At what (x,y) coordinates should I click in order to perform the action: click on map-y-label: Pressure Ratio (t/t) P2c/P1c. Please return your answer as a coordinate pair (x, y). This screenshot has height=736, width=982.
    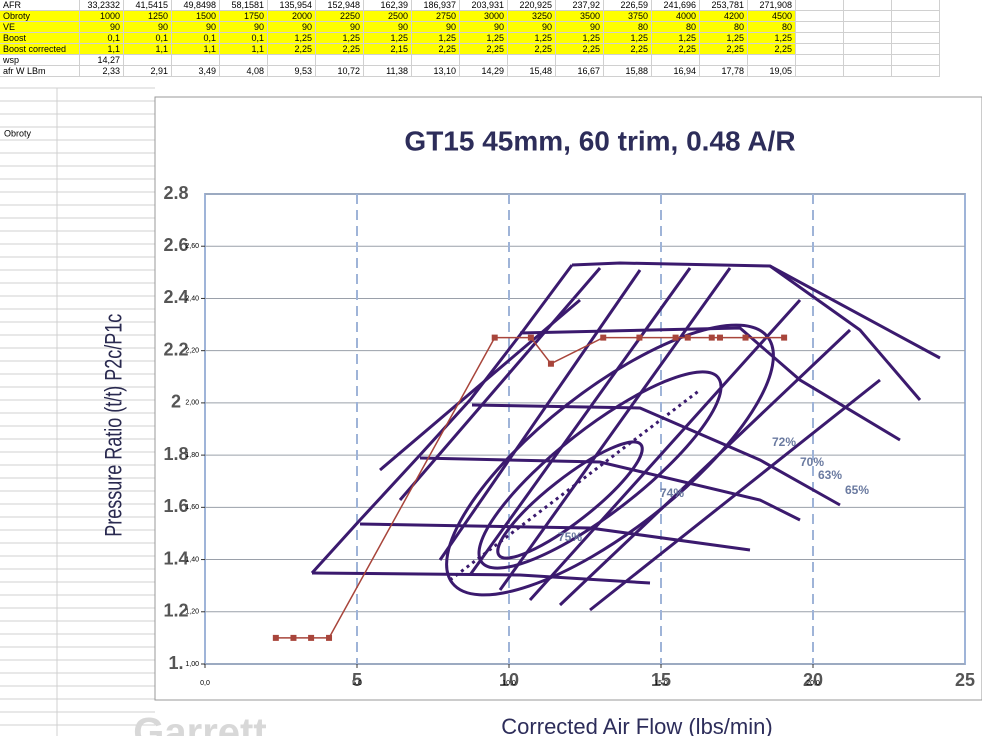
    Looking at the image, I should click on (114, 424).